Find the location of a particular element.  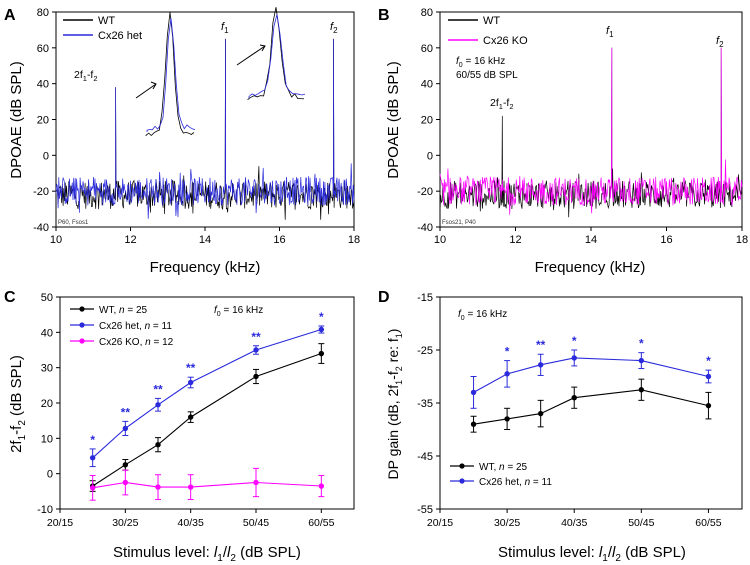

x-axis-label-d: Stimulus level: l1/l2 (dB SPL) is located at coordinates (592, 554).